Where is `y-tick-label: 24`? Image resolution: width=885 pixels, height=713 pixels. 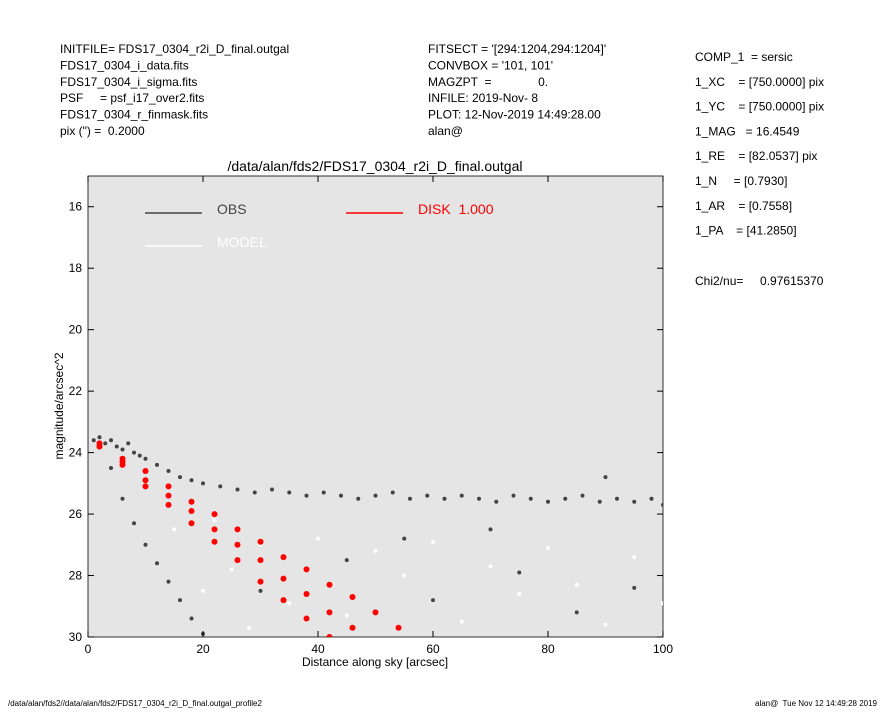 y-tick-label: 24 is located at coordinates (76, 453).